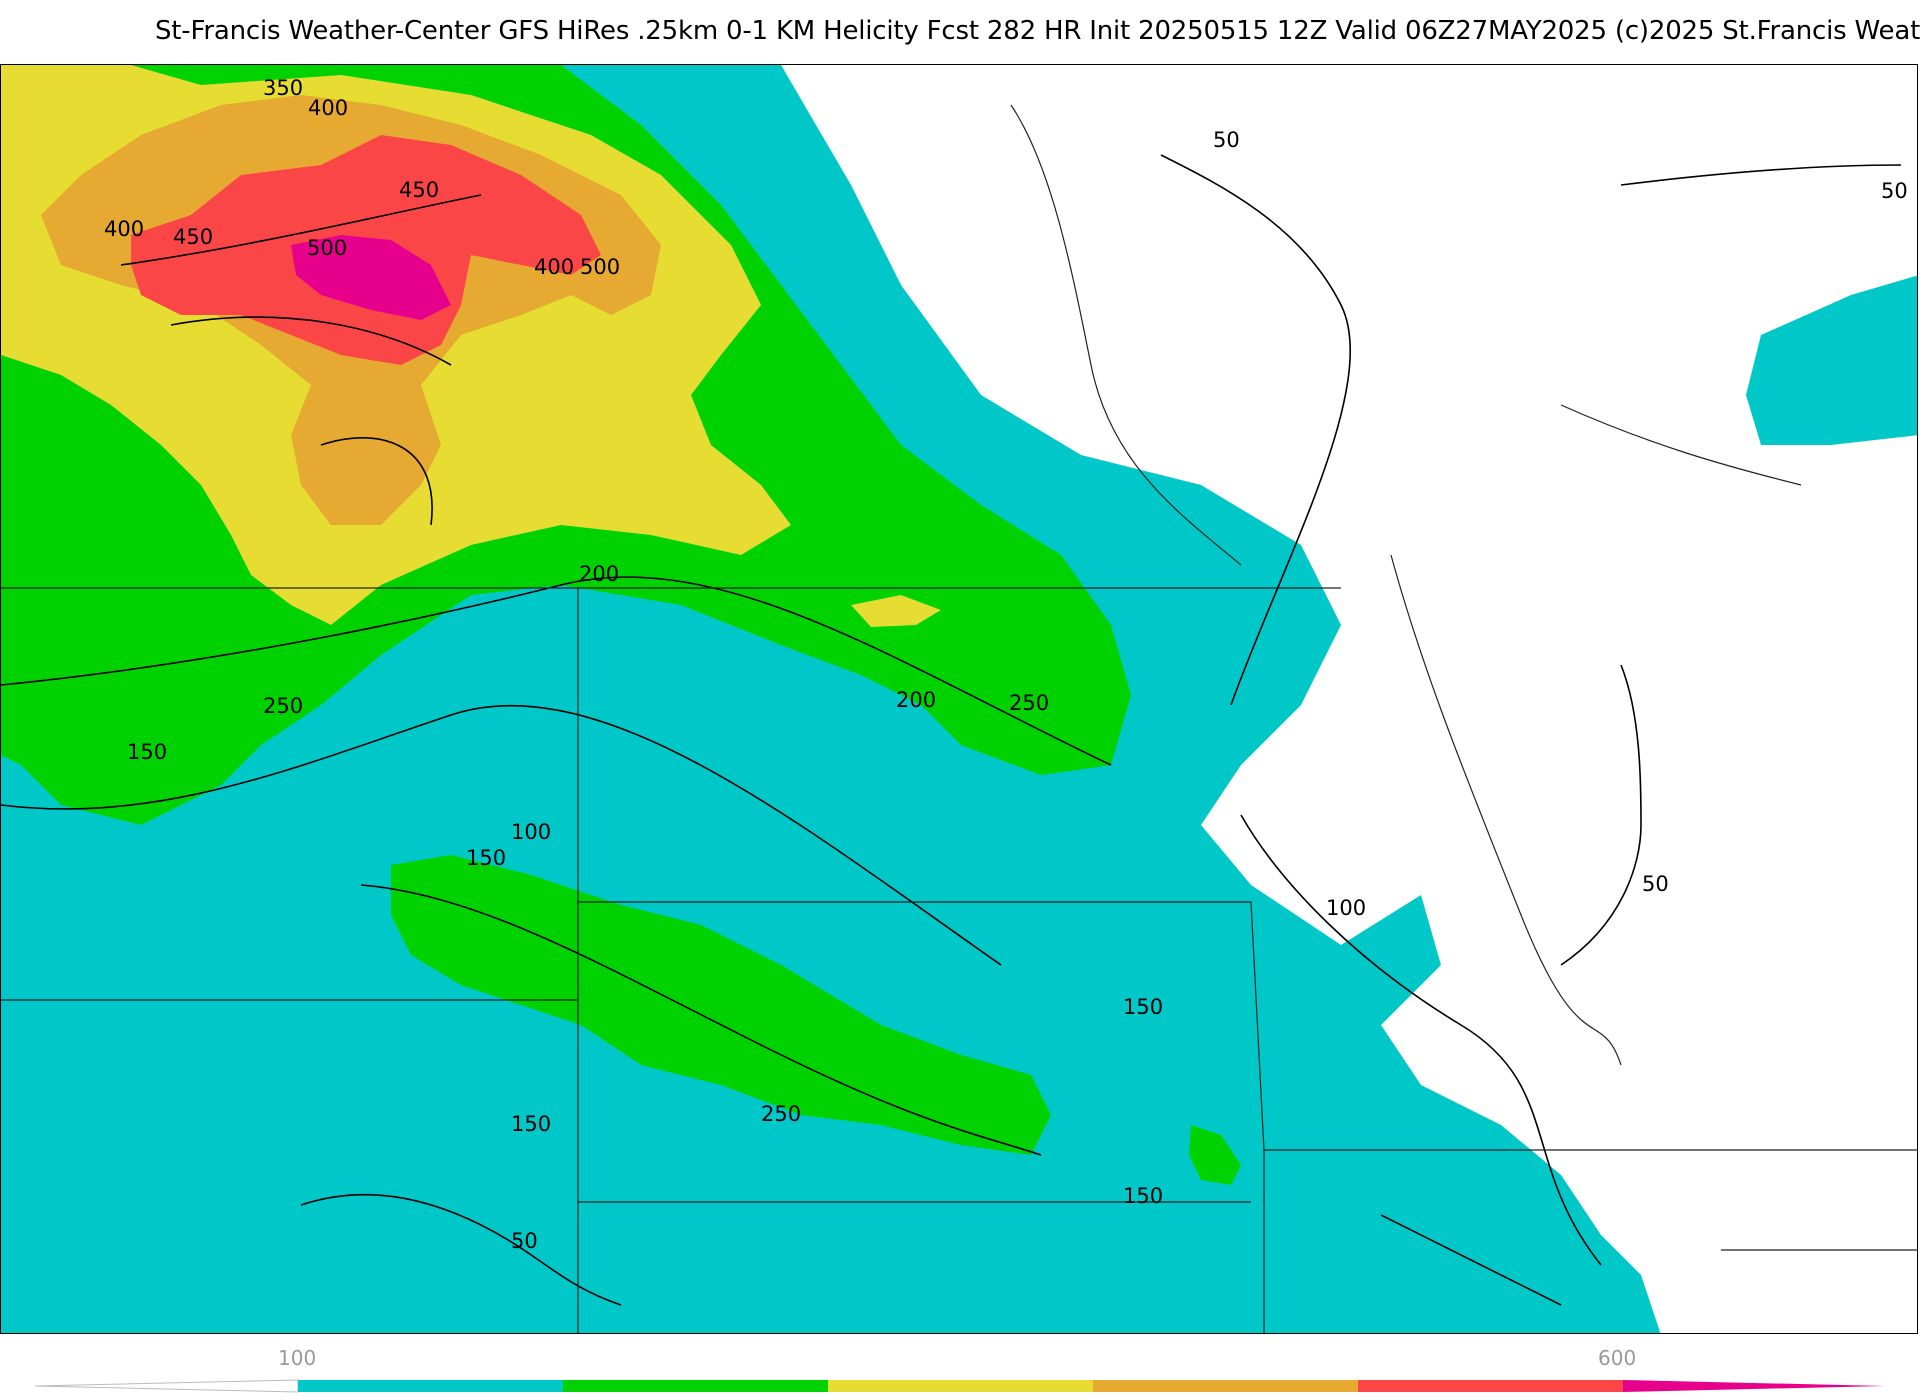 The height and width of the screenshot is (1400, 1920). I want to click on legend-bar, so click(959, 1386).